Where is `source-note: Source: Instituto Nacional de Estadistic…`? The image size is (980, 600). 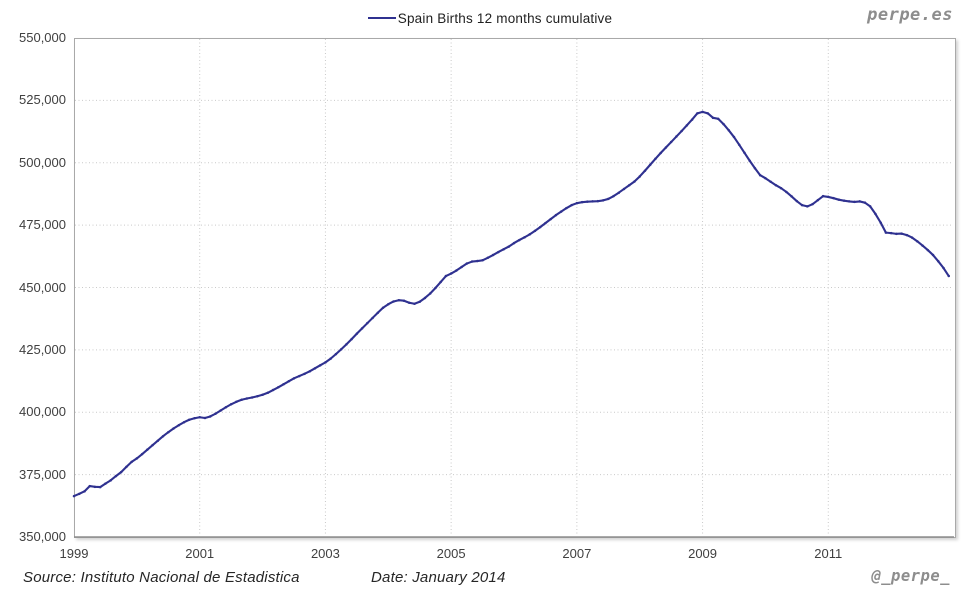 source-note: Source: Instituto Nacional de Estadistic… is located at coordinates (161, 577).